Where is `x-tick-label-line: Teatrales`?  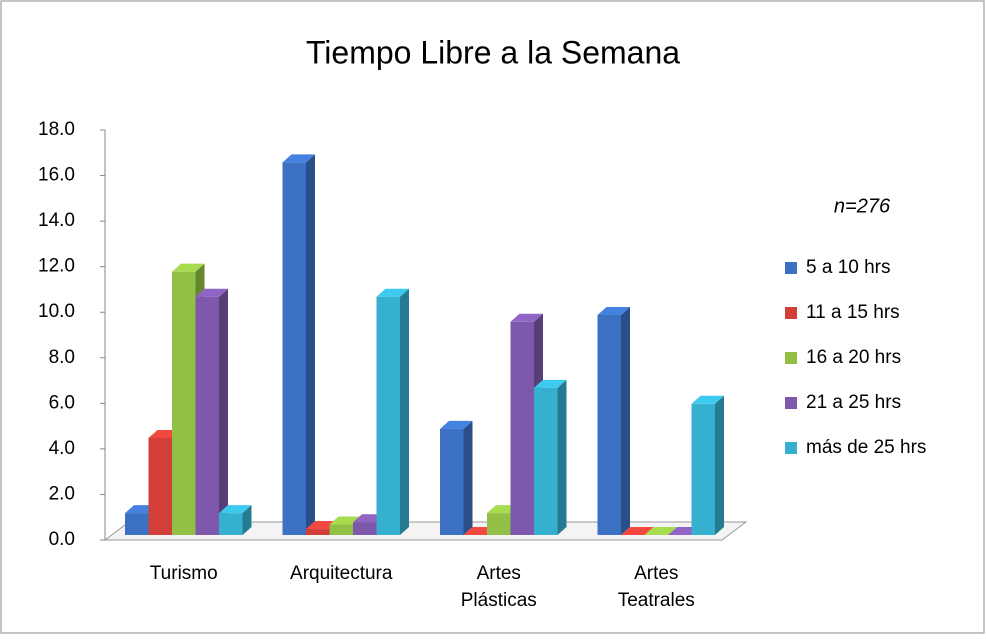
x-tick-label-line: Teatrales is located at coordinates (656, 600).